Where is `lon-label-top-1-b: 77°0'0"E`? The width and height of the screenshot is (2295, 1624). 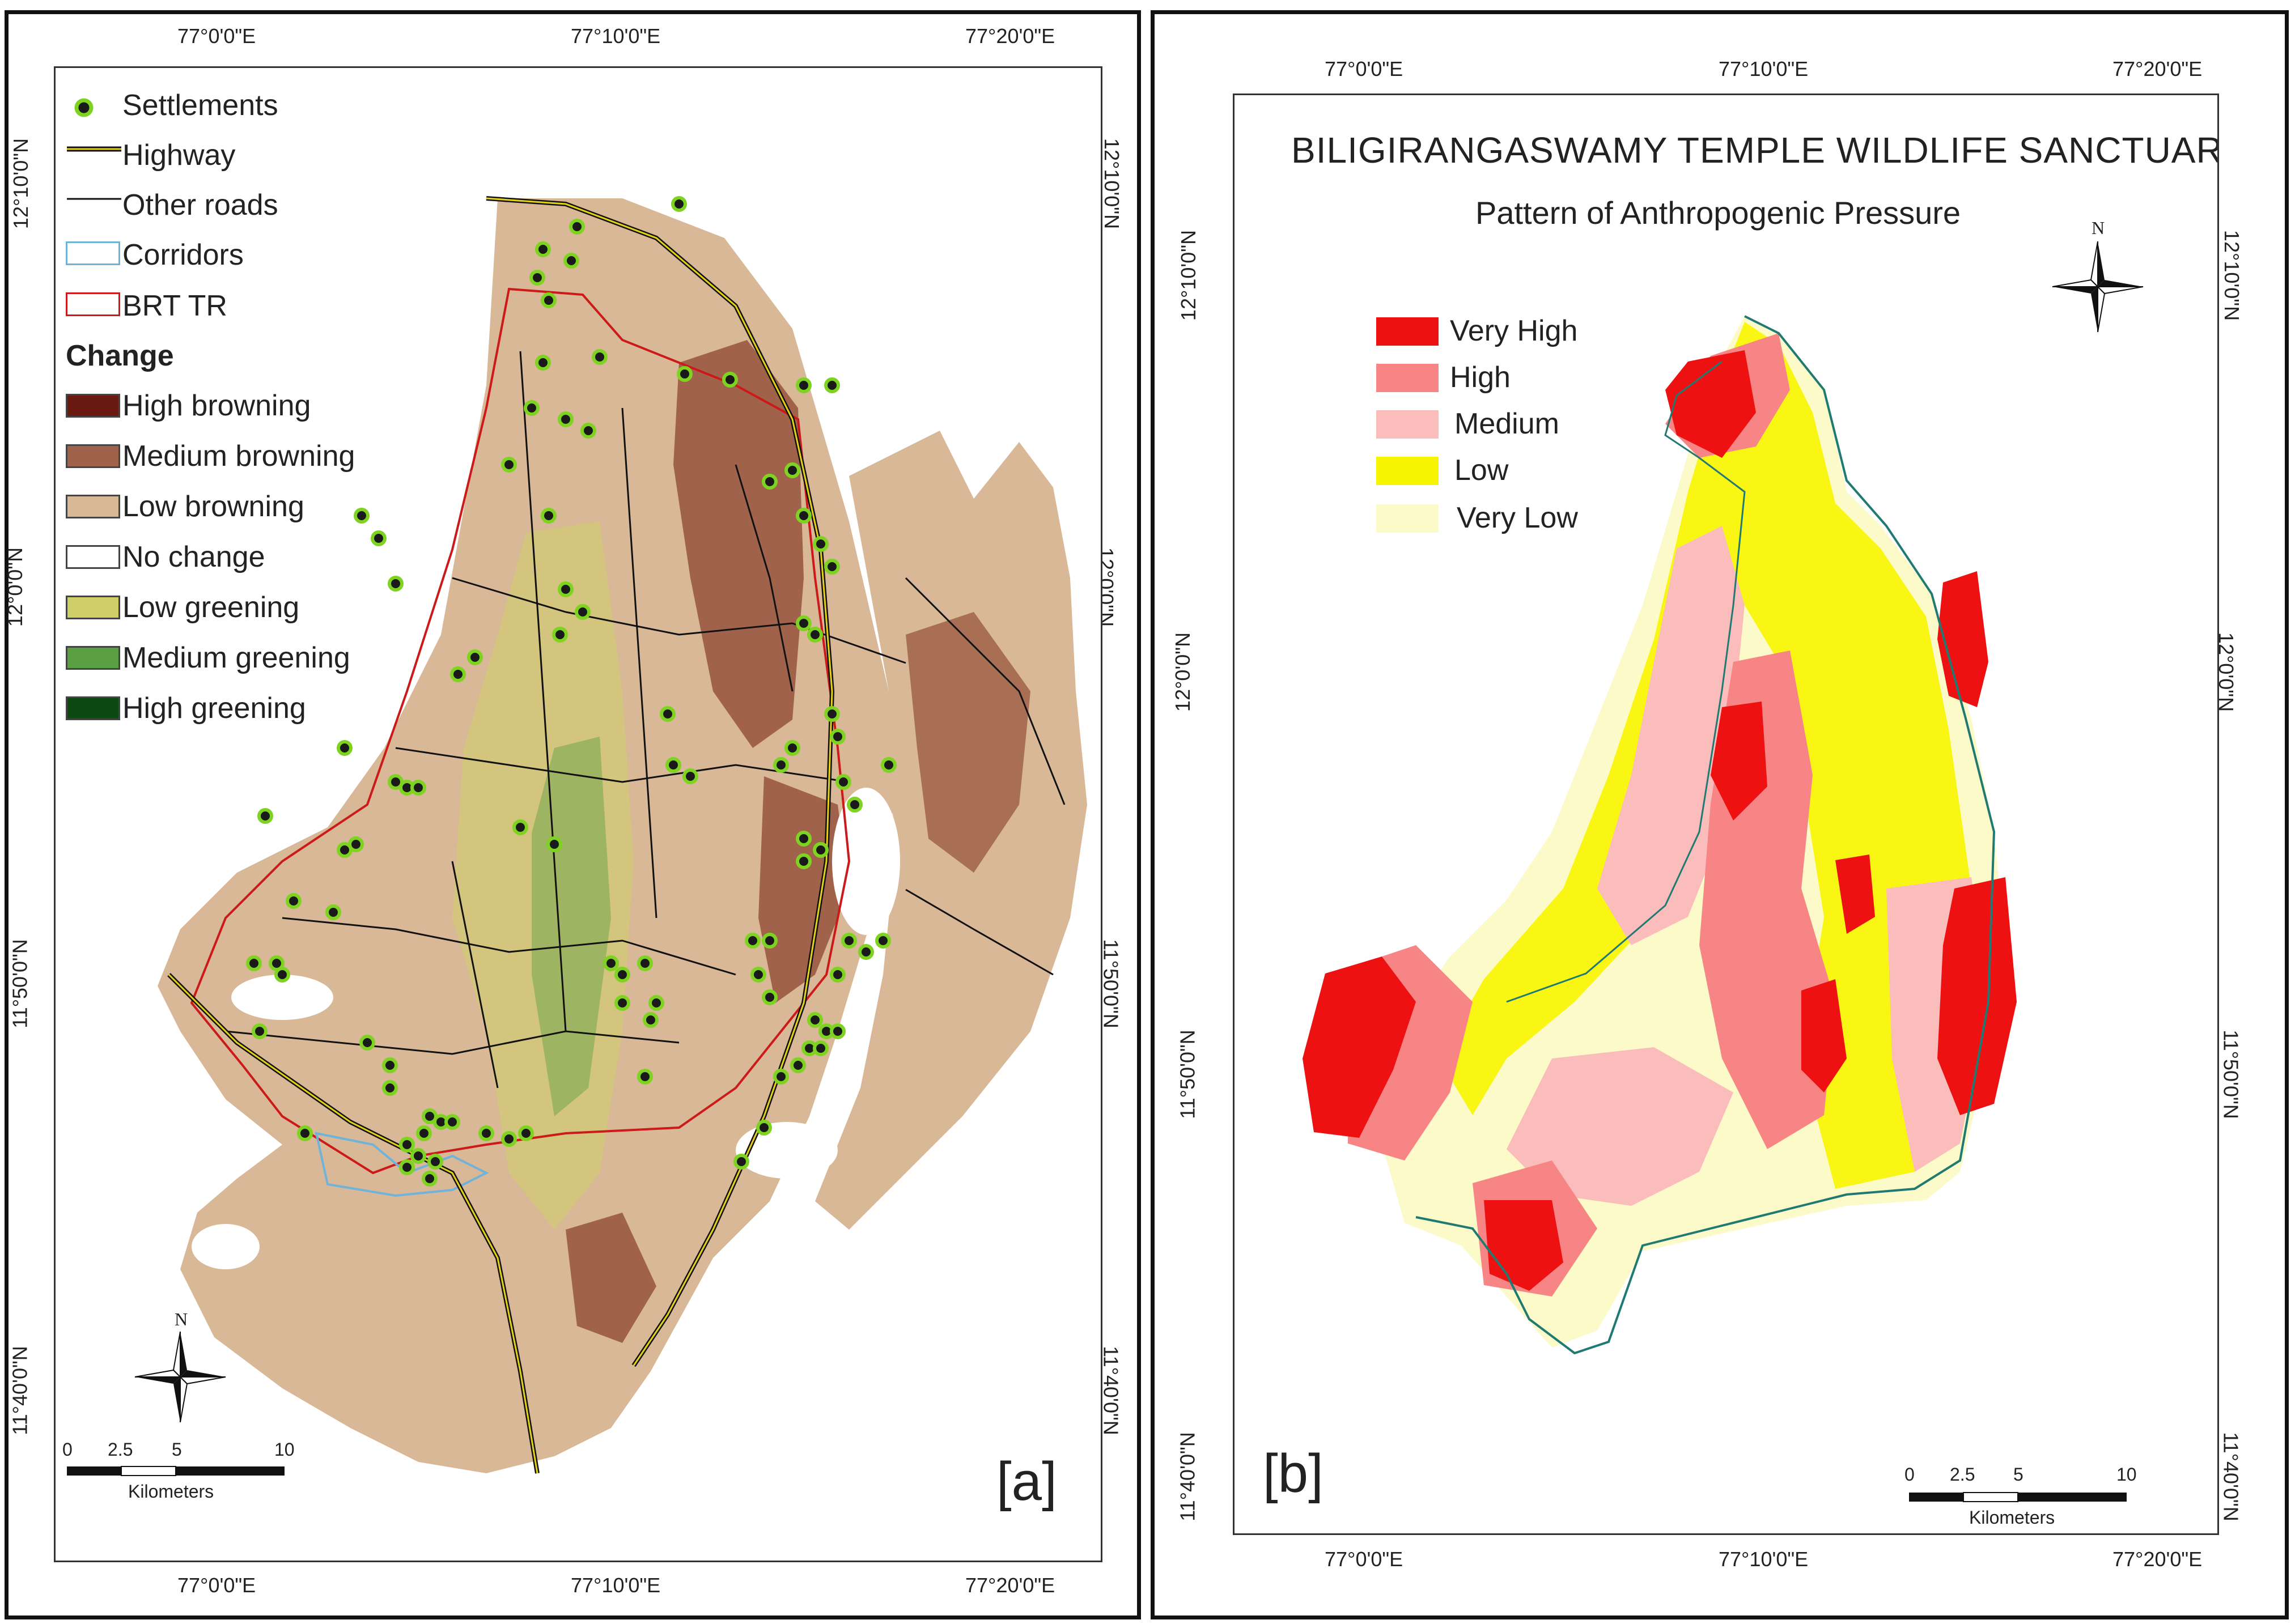
lon-label-top-1-b: 77°0'0"E is located at coordinates (1364, 68).